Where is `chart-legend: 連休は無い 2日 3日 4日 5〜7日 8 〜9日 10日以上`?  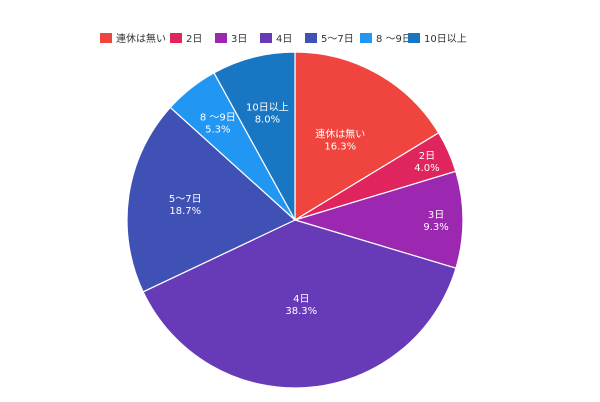
chart-legend: 連休は無い 2日 3日 4日 5〜7日 8 〜9日 10日以上 is located at coordinates (283, 38).